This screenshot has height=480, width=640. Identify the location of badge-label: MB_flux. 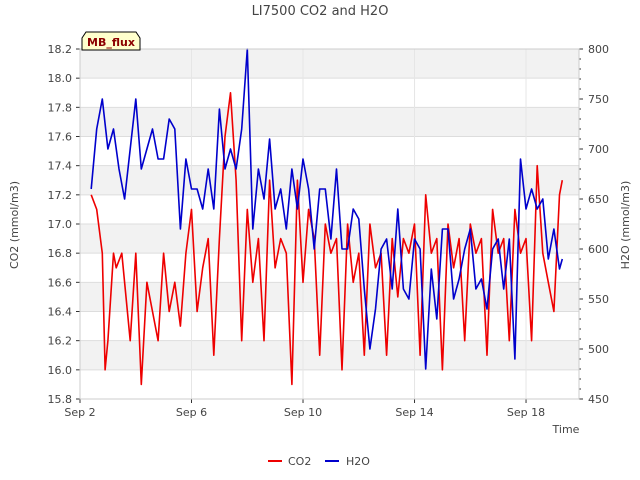
(111, 42).